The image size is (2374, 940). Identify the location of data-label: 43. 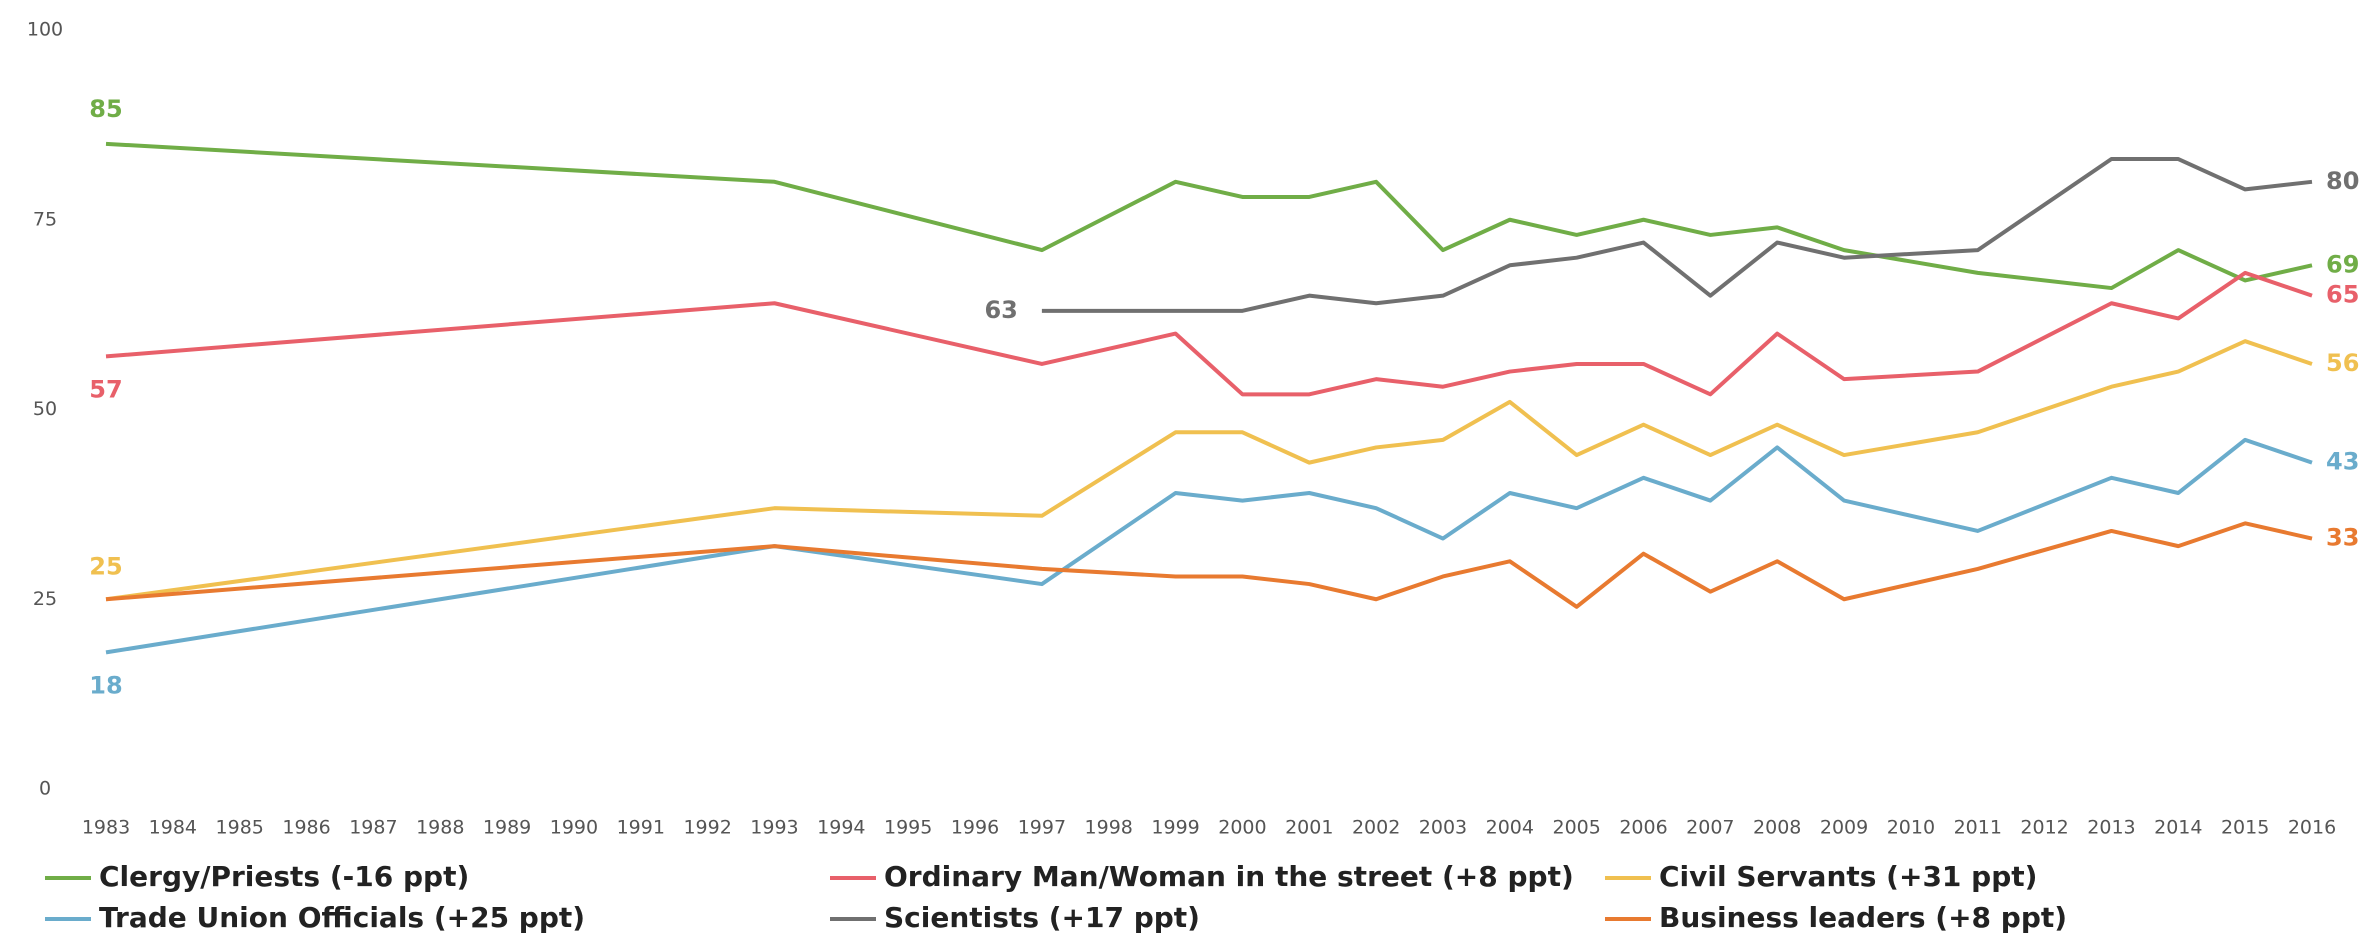
(2342, 462).